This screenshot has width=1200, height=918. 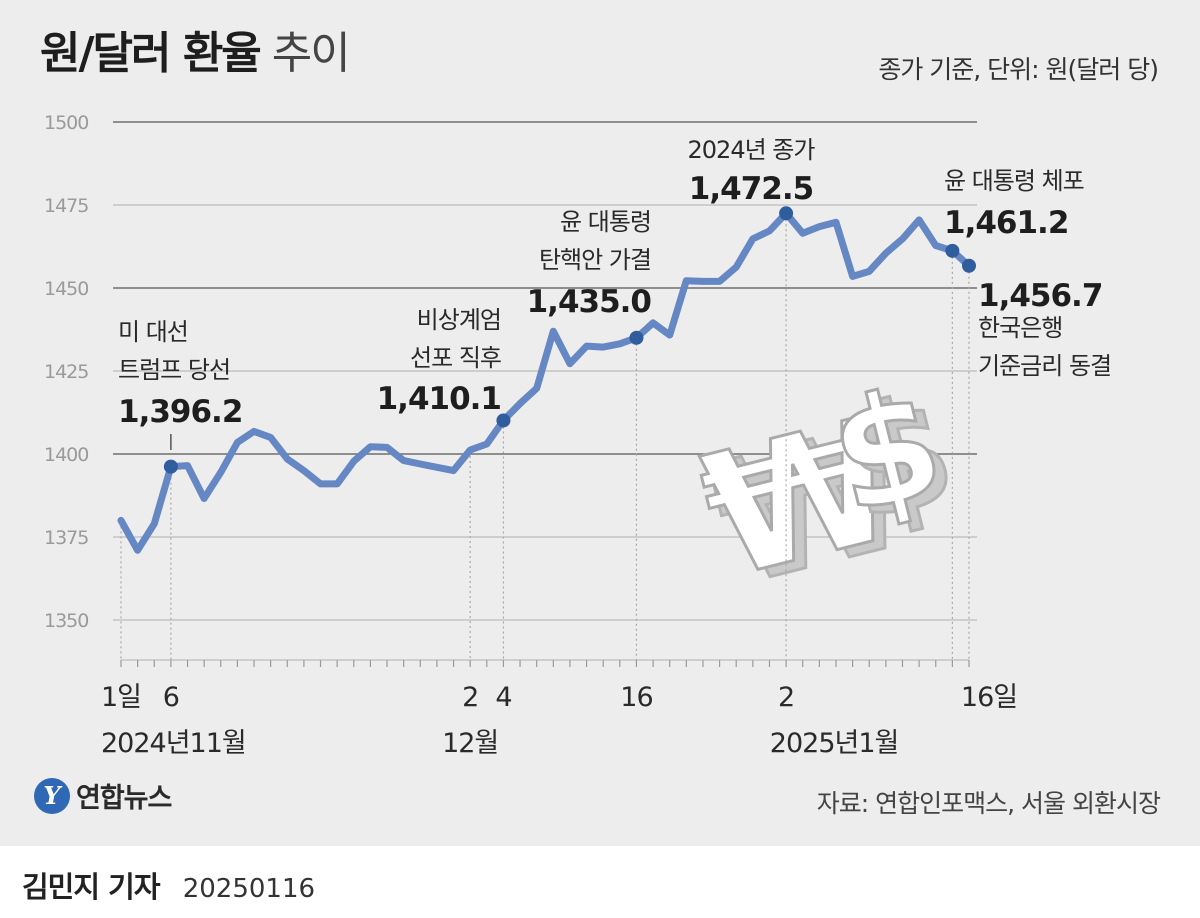 What do you see at coordinates (503, 697) in the screenshot?
I see `x-tick-label-23: 4` at bounding box center [503, 697].